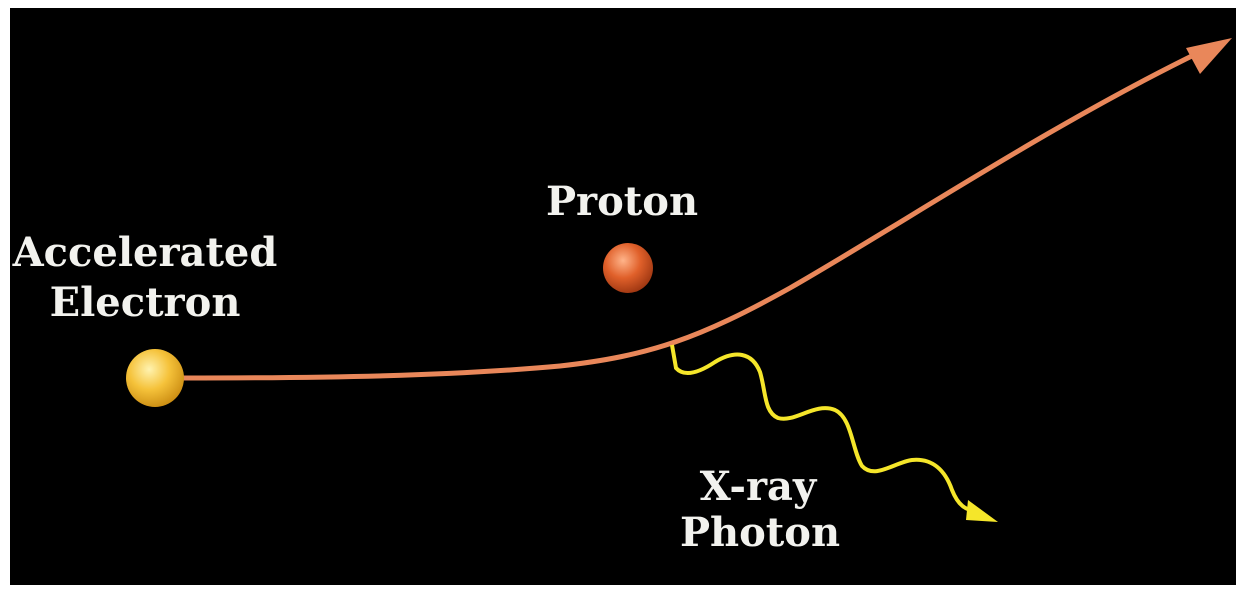  What do you see at coordinates (982, 511) in the screenshot?
I see `photon-arrowhead` at bounding box center [982, 511].